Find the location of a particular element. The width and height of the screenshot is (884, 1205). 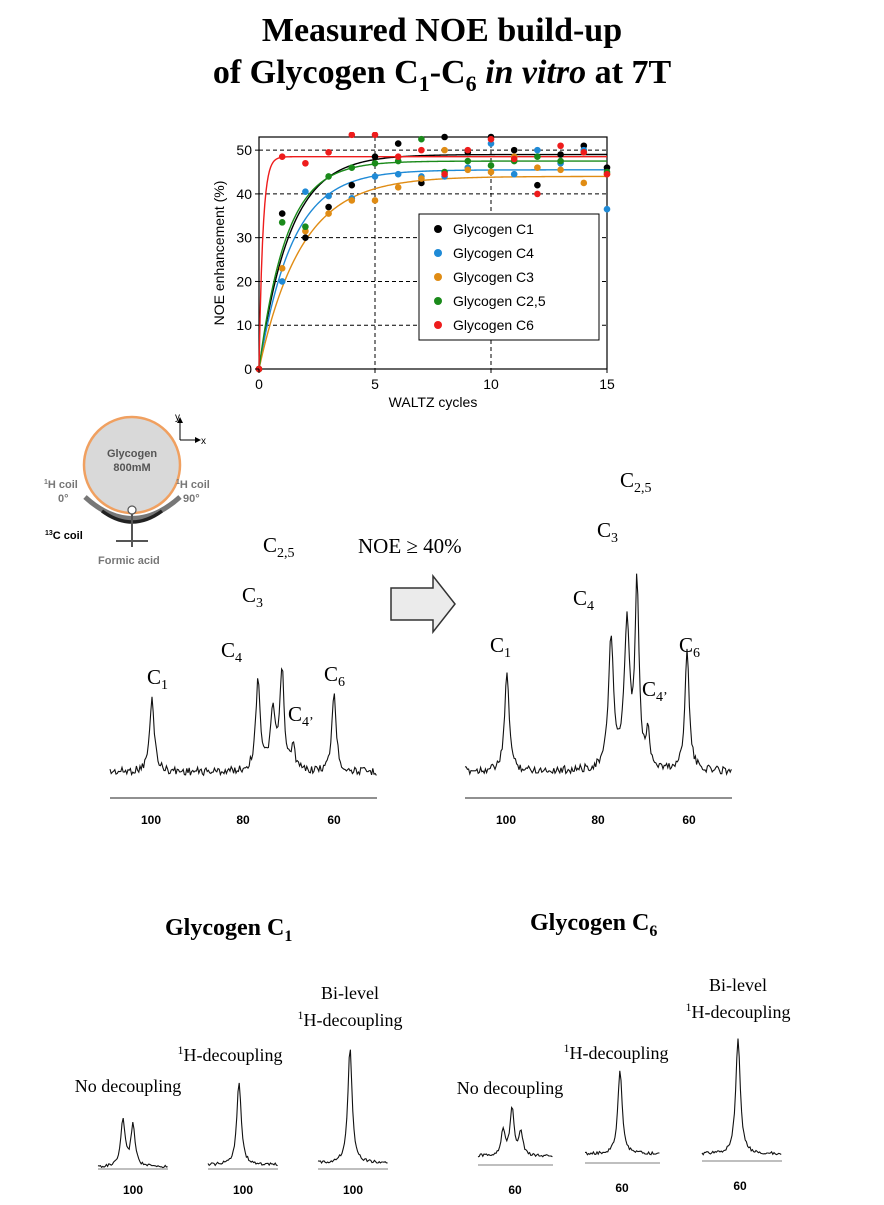

peak-label-c3: C3 is located at coordinates (607, 532).